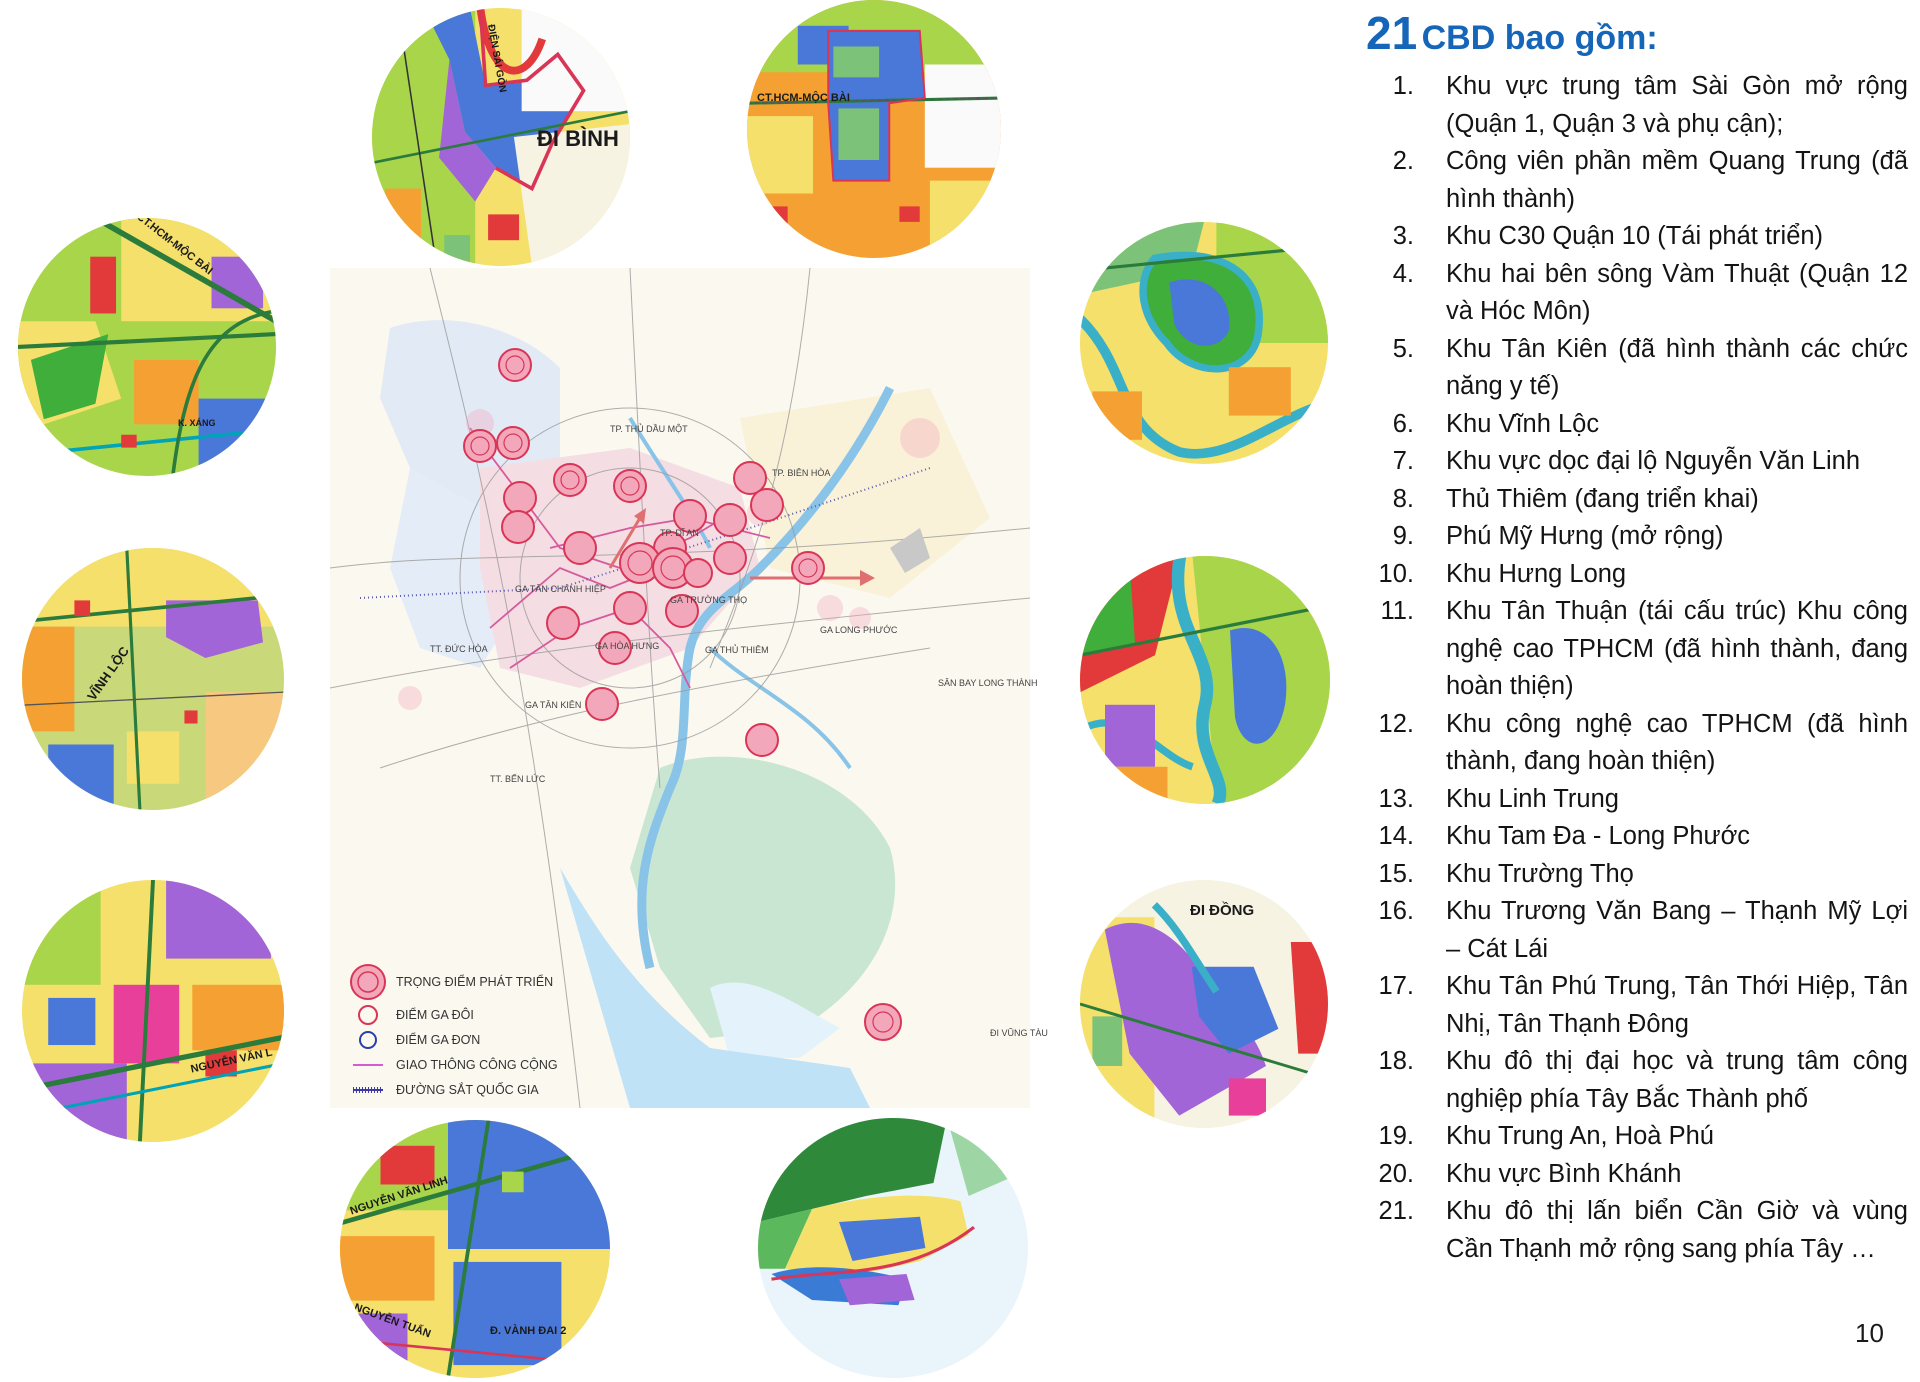  What do you see at coordinates (1396, 911) in the screenshot?
I see `cbd-item-number: 16.` at bounding box center [1396, 911].